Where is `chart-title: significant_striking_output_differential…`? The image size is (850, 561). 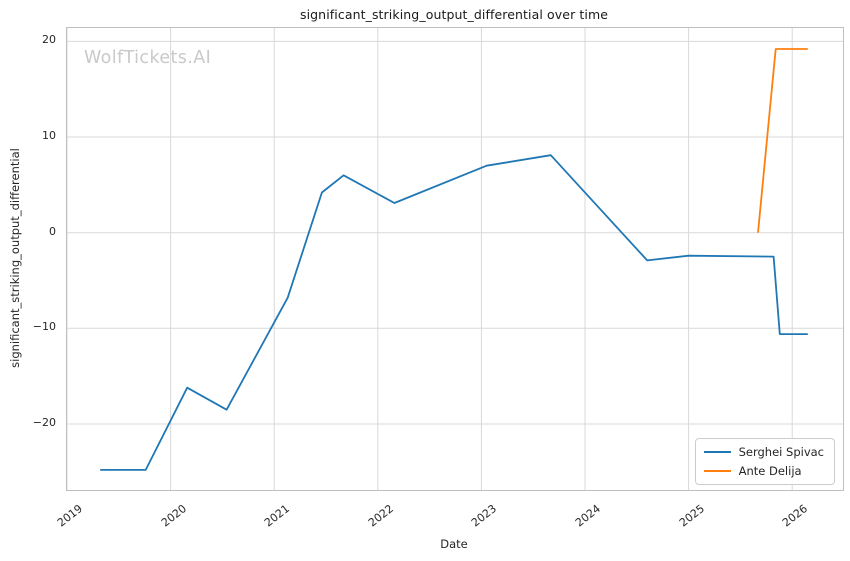 chart-title: significant_striking_output_differential… is located at coordinates (454, 14).